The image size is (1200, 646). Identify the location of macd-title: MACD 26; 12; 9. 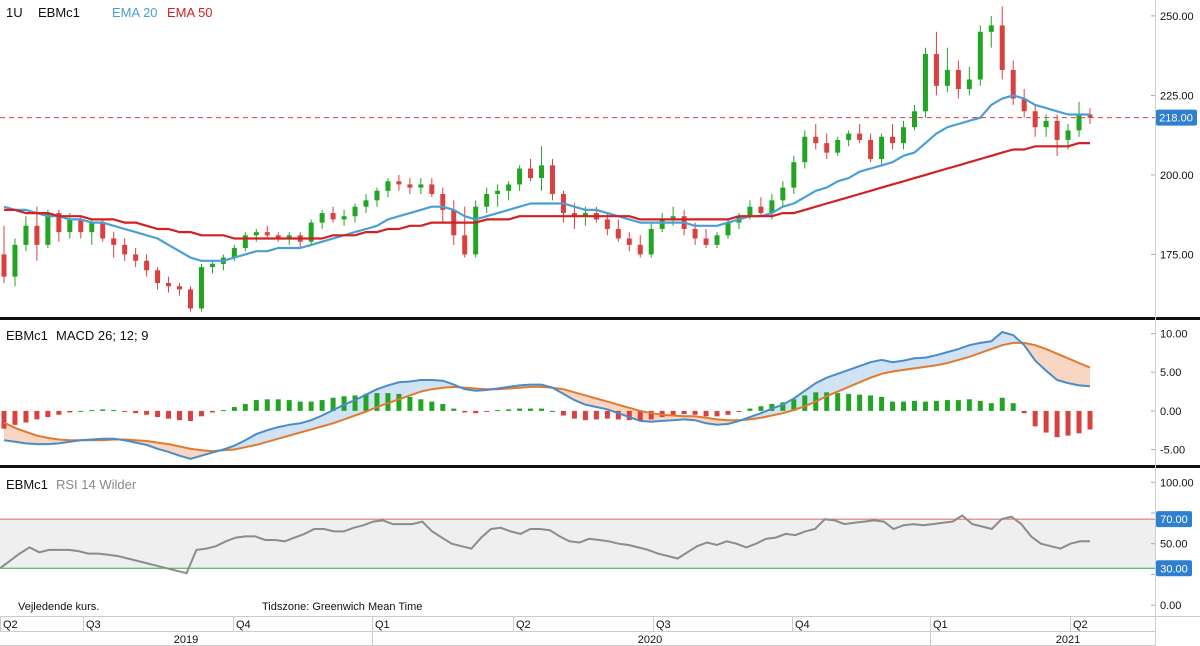
(102, 335).